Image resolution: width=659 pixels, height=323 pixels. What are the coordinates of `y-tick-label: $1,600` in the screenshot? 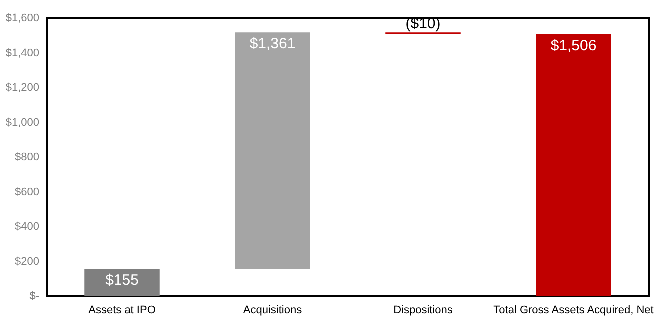 It's located at (23, 18).